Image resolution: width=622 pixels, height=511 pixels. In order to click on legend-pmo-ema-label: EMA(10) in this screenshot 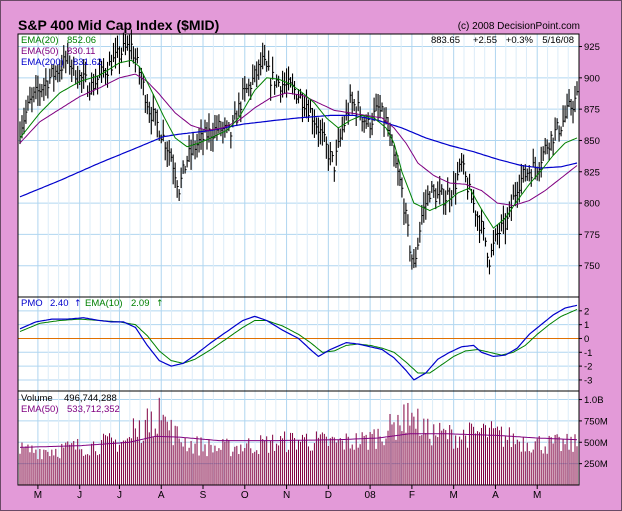, I will do `click(103, 303)`.